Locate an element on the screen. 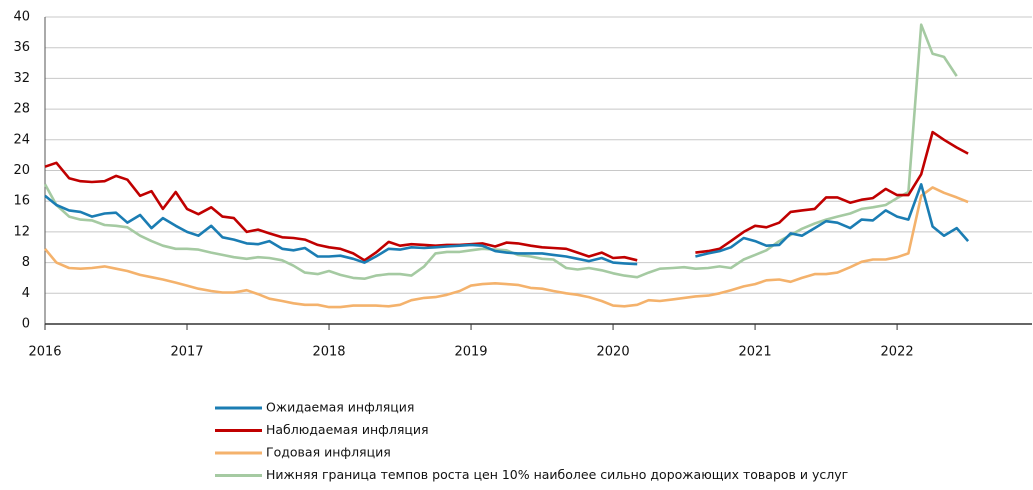 This screenshot has height=490, width=1033. y-tick-label: 36 is located at coordinates (21, 47).